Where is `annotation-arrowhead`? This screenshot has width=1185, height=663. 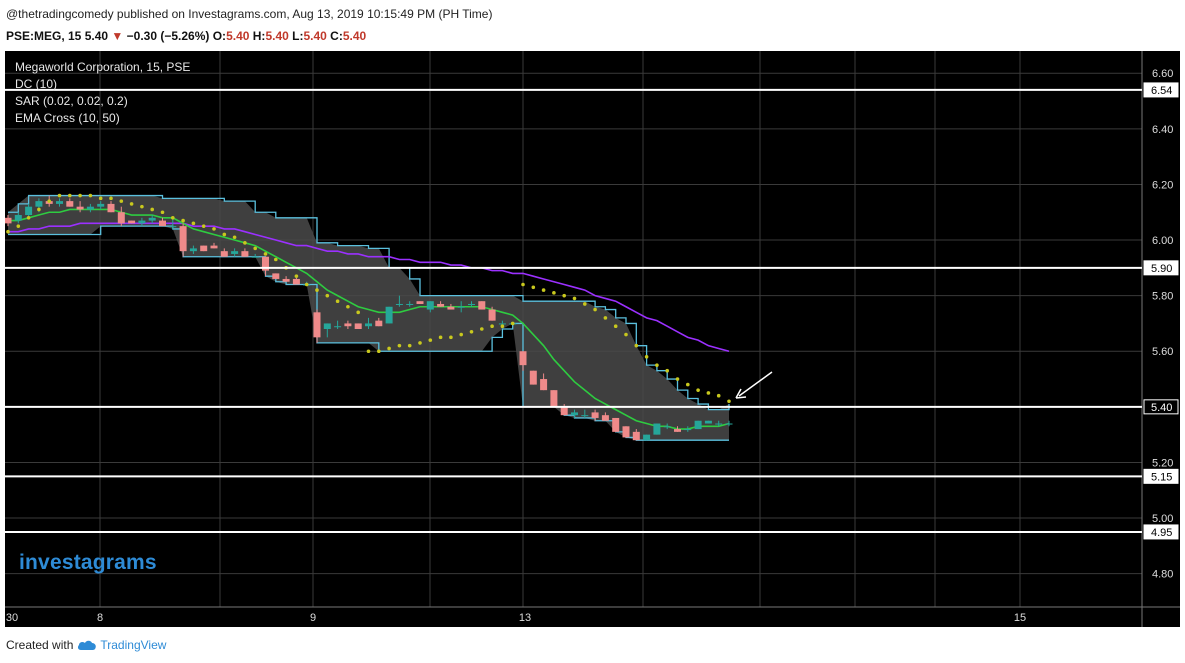
annotation-arrowhead is located at coordinates (741, 393).